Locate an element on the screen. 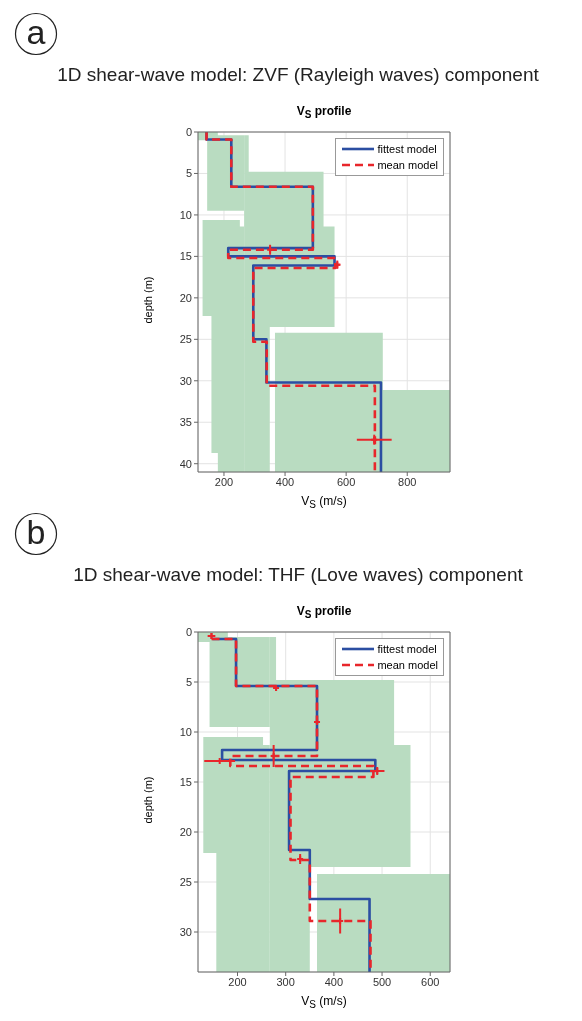 Image resolution: width=582 pixels, height=1021 pixels. text: b is located at coordinates (36, 532).